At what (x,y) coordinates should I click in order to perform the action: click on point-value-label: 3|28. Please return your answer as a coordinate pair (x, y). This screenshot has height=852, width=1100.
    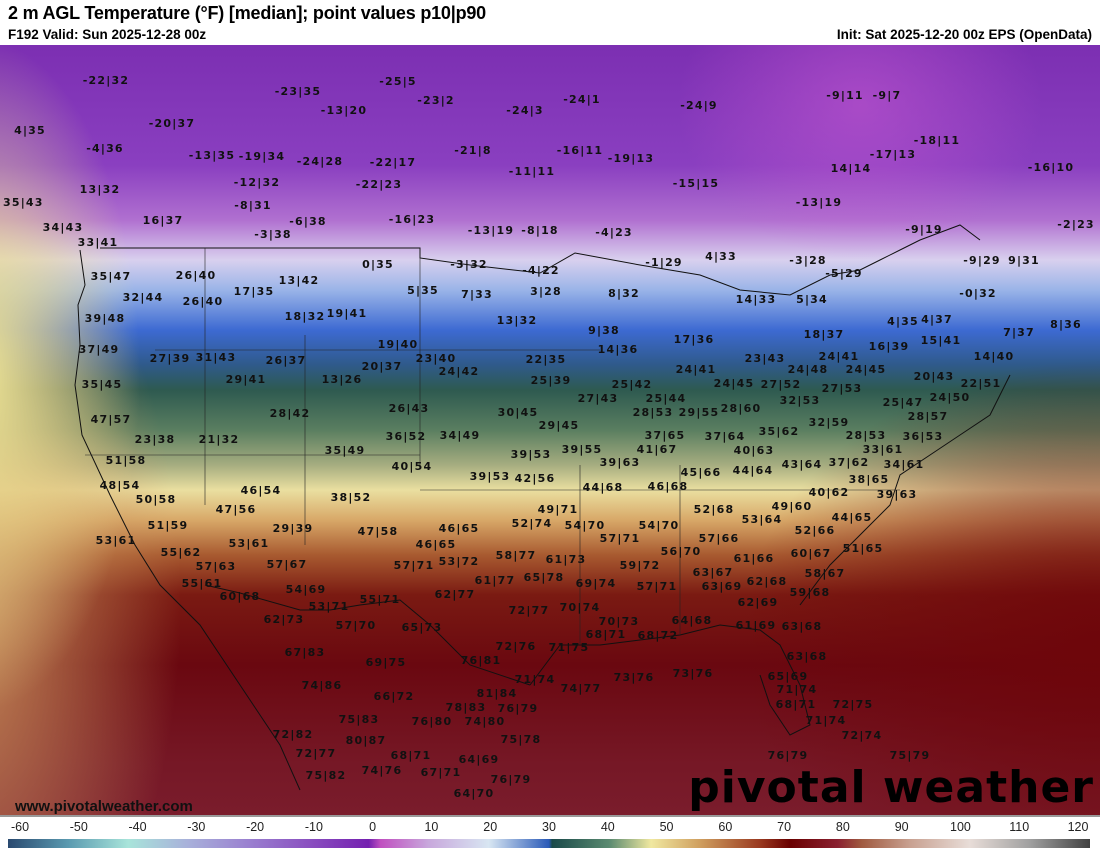
    Looking at the image, I should click on (546, 291).